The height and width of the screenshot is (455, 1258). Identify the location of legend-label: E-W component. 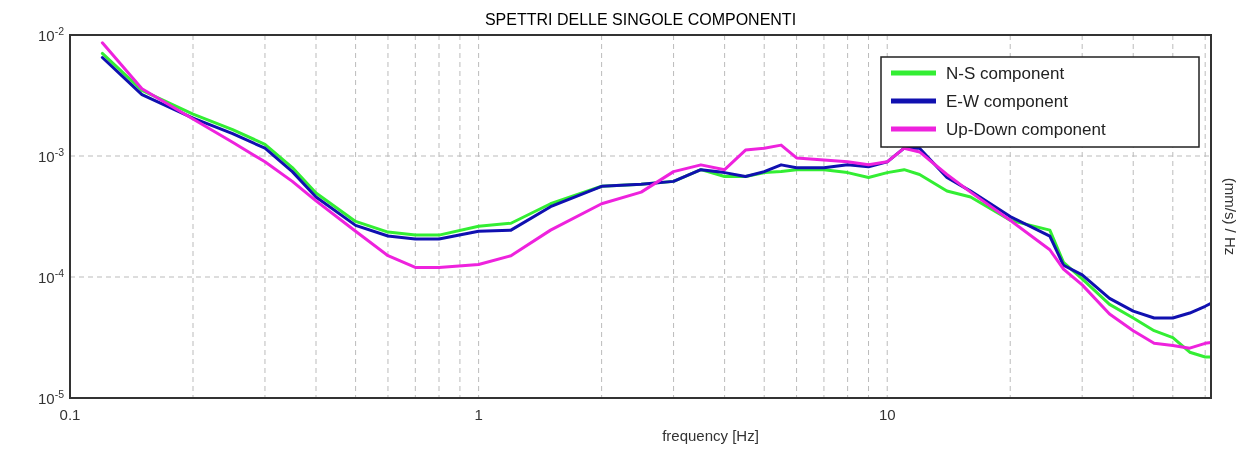
(1007, 101).